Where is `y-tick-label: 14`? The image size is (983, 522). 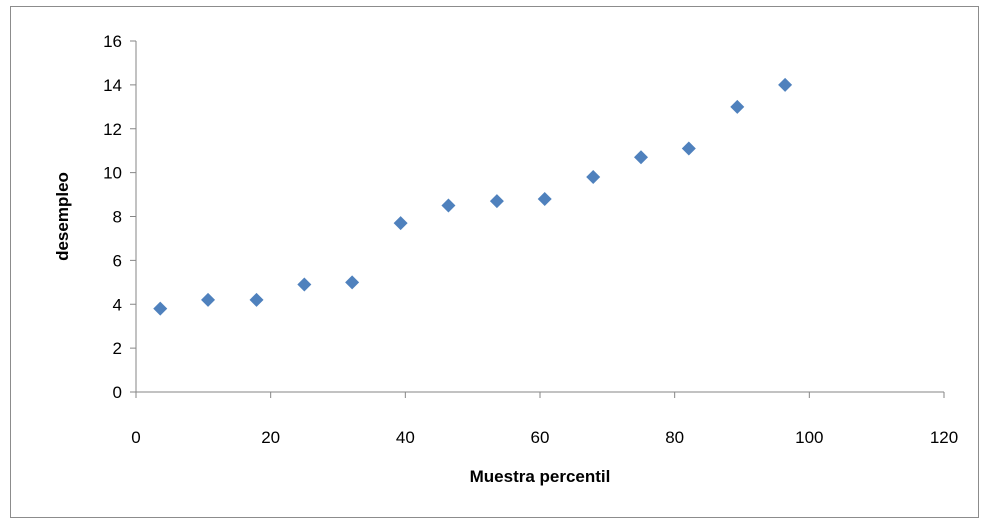 y-tick-label: 14 is located at coordinates (112, 85).